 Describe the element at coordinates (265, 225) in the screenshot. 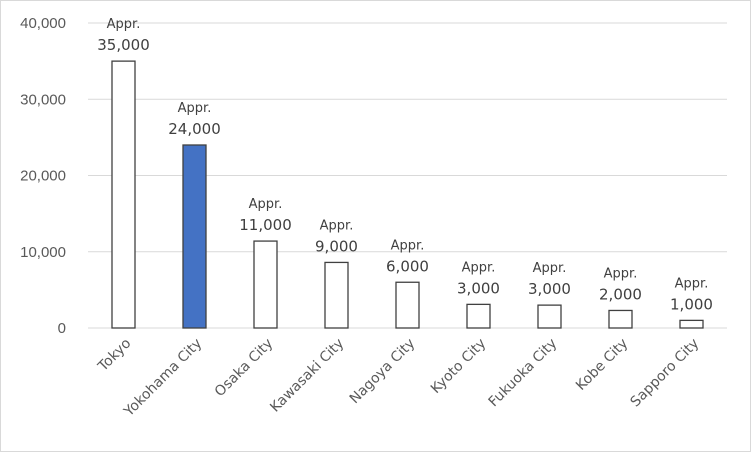

I see `data-label-value: 11,000` at that location.